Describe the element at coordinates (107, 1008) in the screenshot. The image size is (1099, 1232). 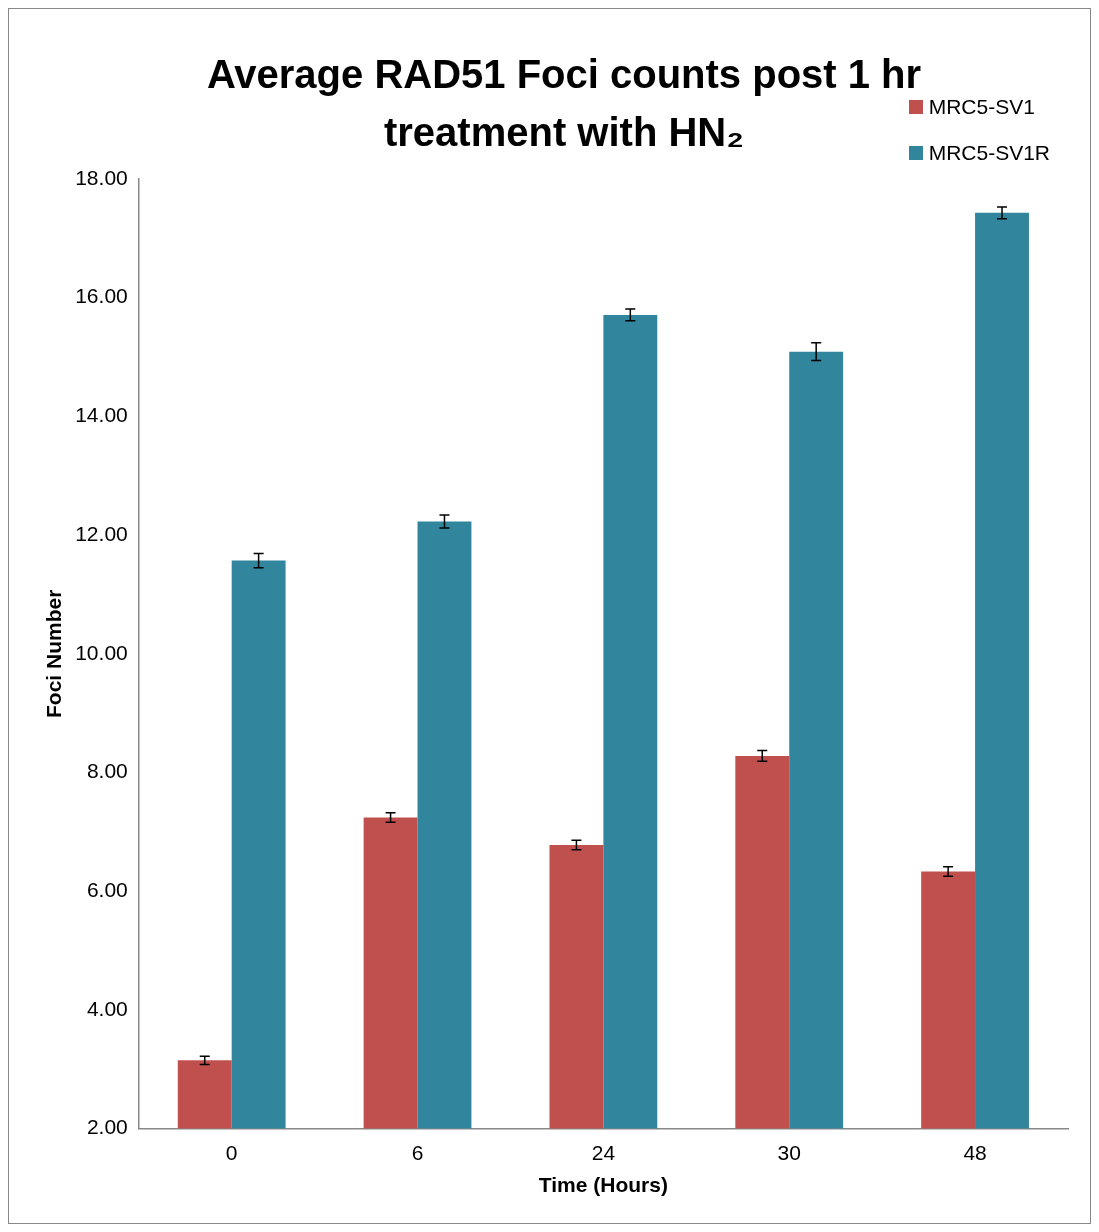
I see `y-tick-label: 4.00` at that location.